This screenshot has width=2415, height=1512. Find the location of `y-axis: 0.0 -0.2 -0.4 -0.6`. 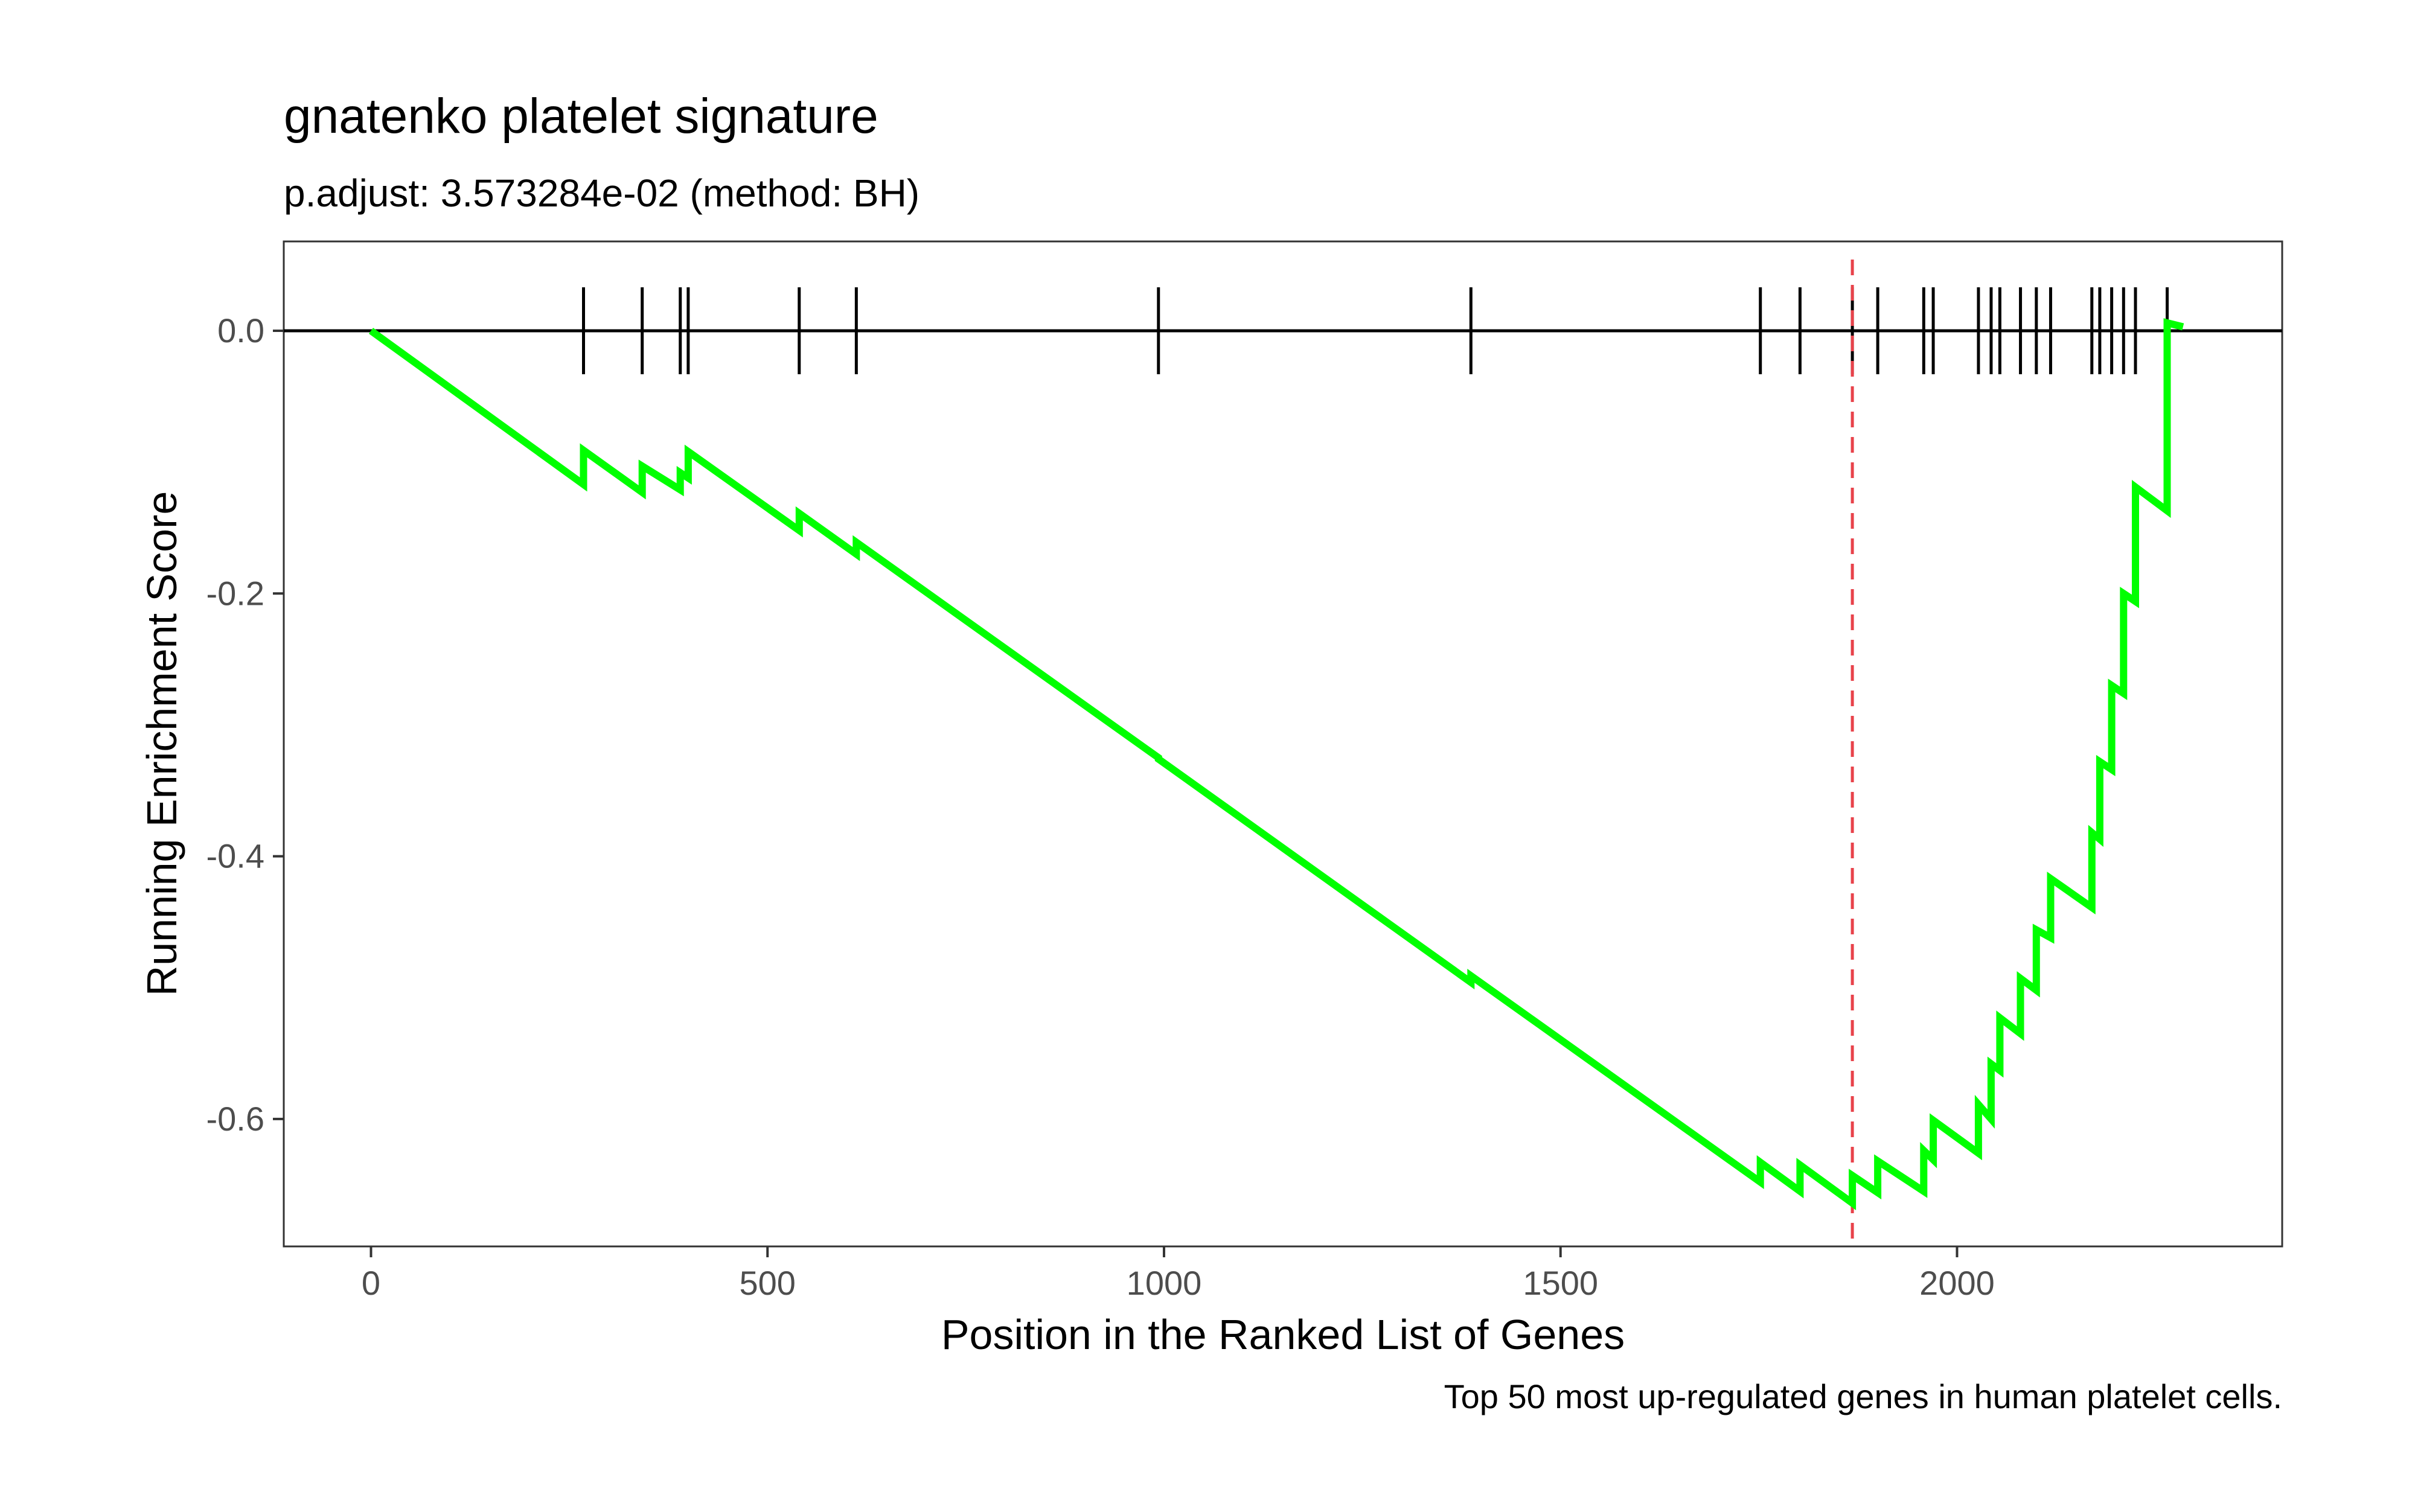

y-axis: 0.0 -0.2 -0.4 -0.6 is located at coordinates (245, 724).